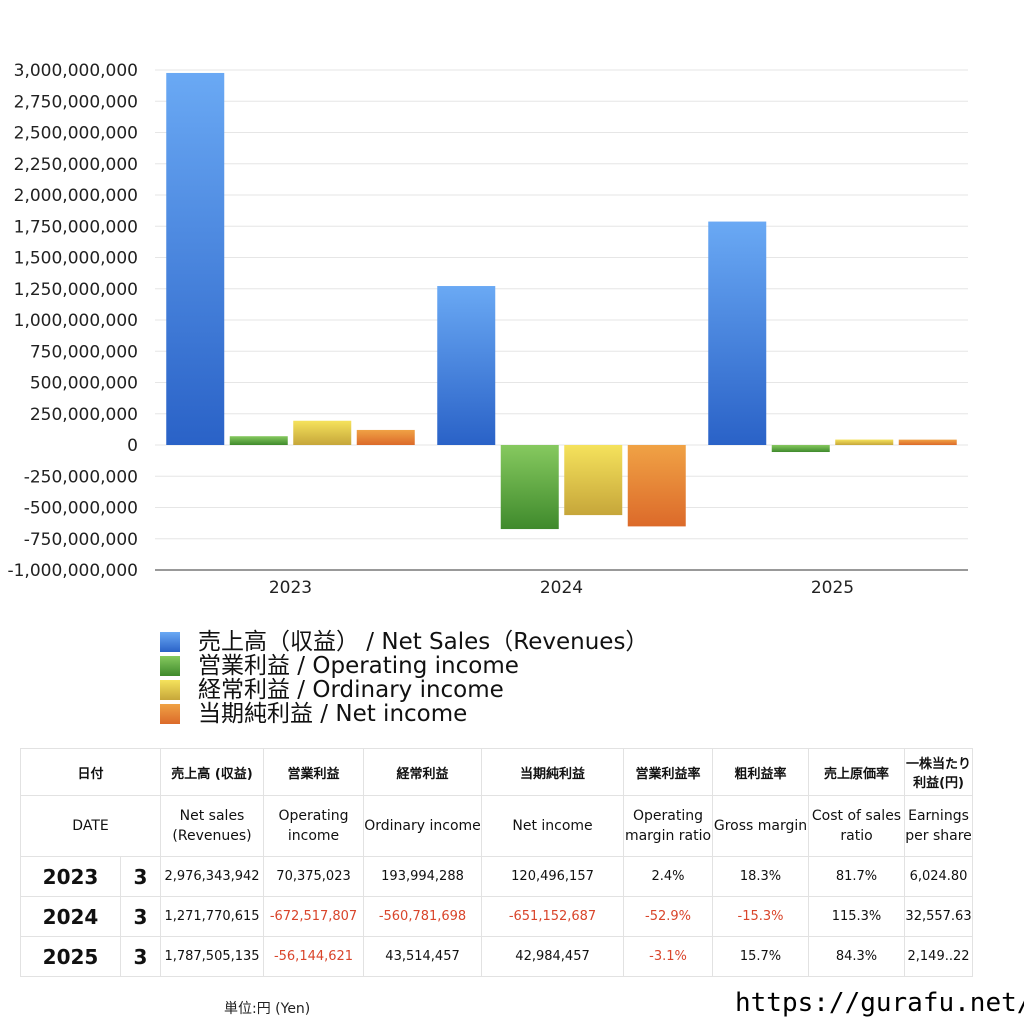 Image resolution: width=1024 pixels, height=1024 pixels. I want to click on y-tick-label: 1,500,000,000, so click(76, 259).